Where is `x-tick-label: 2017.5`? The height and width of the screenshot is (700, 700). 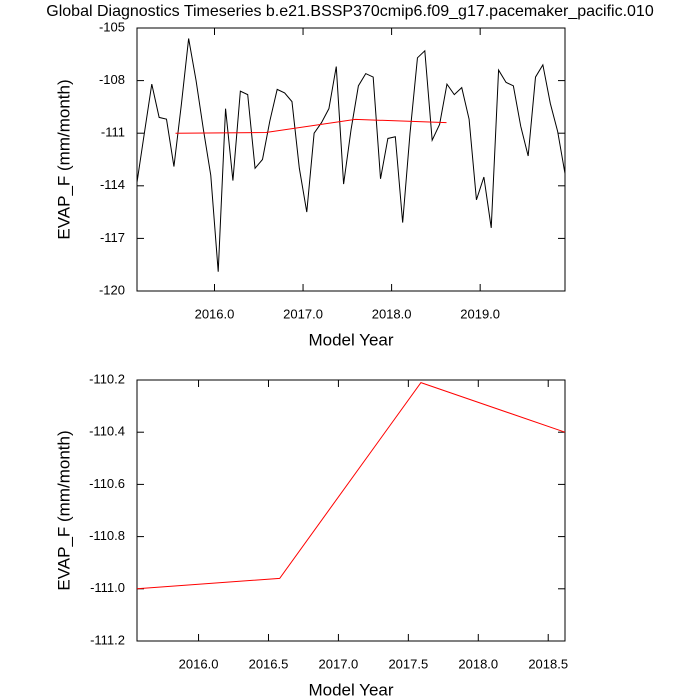 x-tick-label: 2017.5 is located at coordinates (408, 663).